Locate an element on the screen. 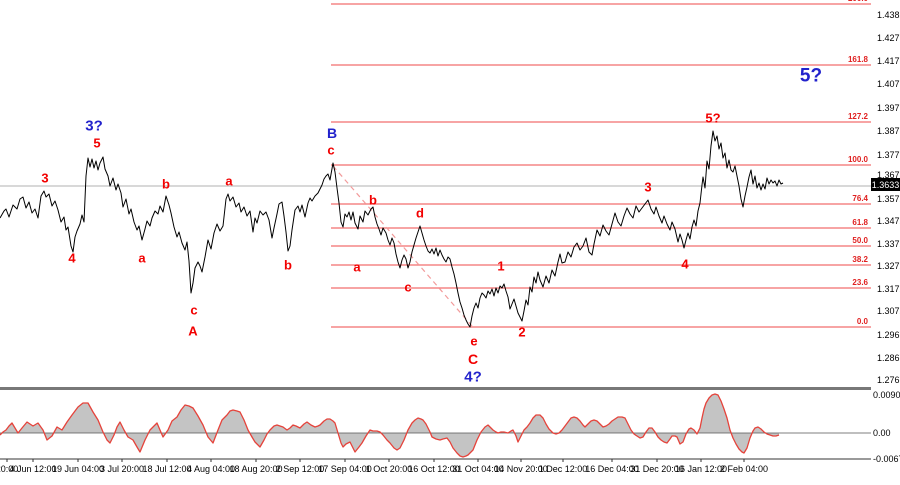  price-axis-label-1.3877: 1.3877 is located at coordinates (888, 131).